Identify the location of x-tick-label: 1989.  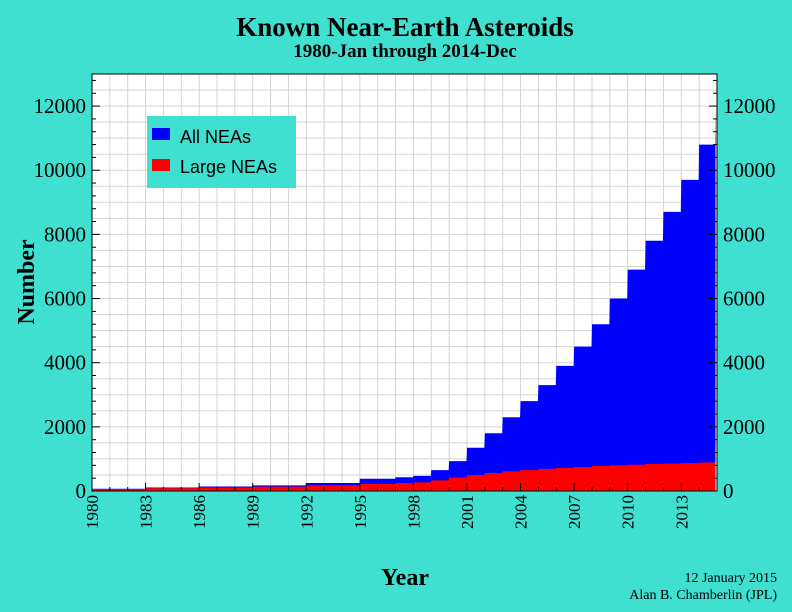
(253, 512).